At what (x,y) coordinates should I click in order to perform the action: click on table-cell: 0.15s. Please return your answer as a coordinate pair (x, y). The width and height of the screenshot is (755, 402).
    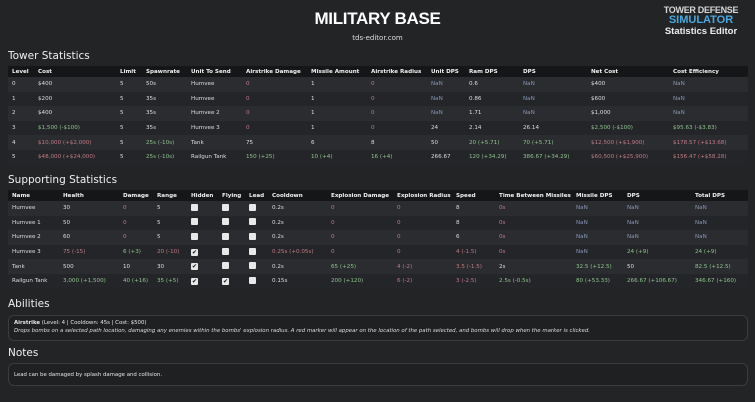
    Looking at the image, I should click on (297, 281).